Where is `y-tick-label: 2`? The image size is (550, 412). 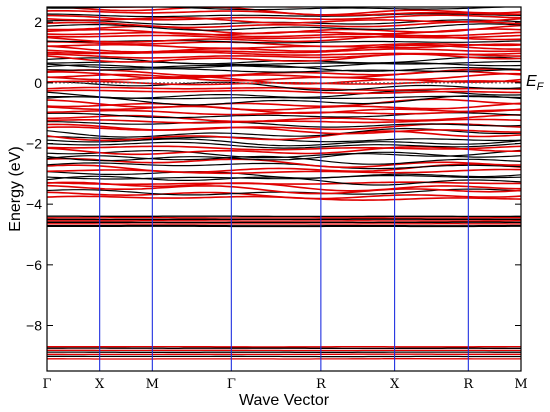
y-tick-label: 2 is located at coordinates (38, 22).